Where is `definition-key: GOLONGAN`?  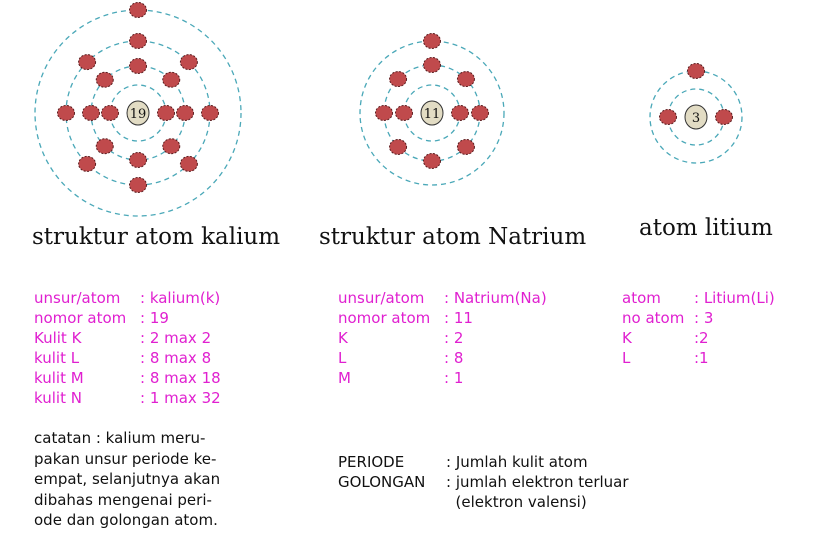
definition-key: GOLONGAN is located at coordinates (382, 482).